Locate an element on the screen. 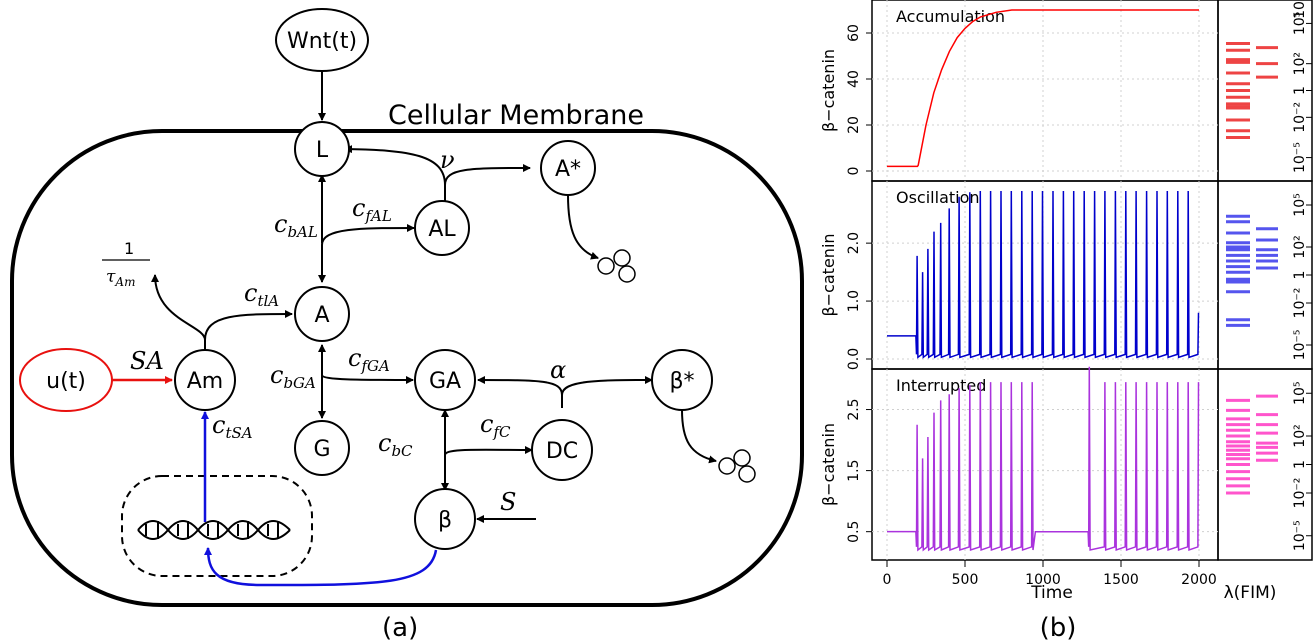 The height and width of the screenshot is (644, 1314). u-node is located at coordinates (66, 380).